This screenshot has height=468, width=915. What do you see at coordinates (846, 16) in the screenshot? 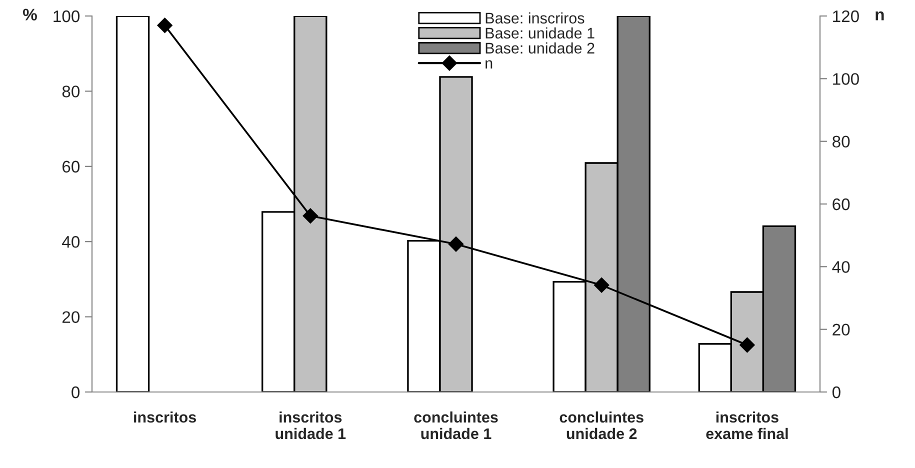
I see `y2-tick-label: 120` at bounding box center [846, 16].